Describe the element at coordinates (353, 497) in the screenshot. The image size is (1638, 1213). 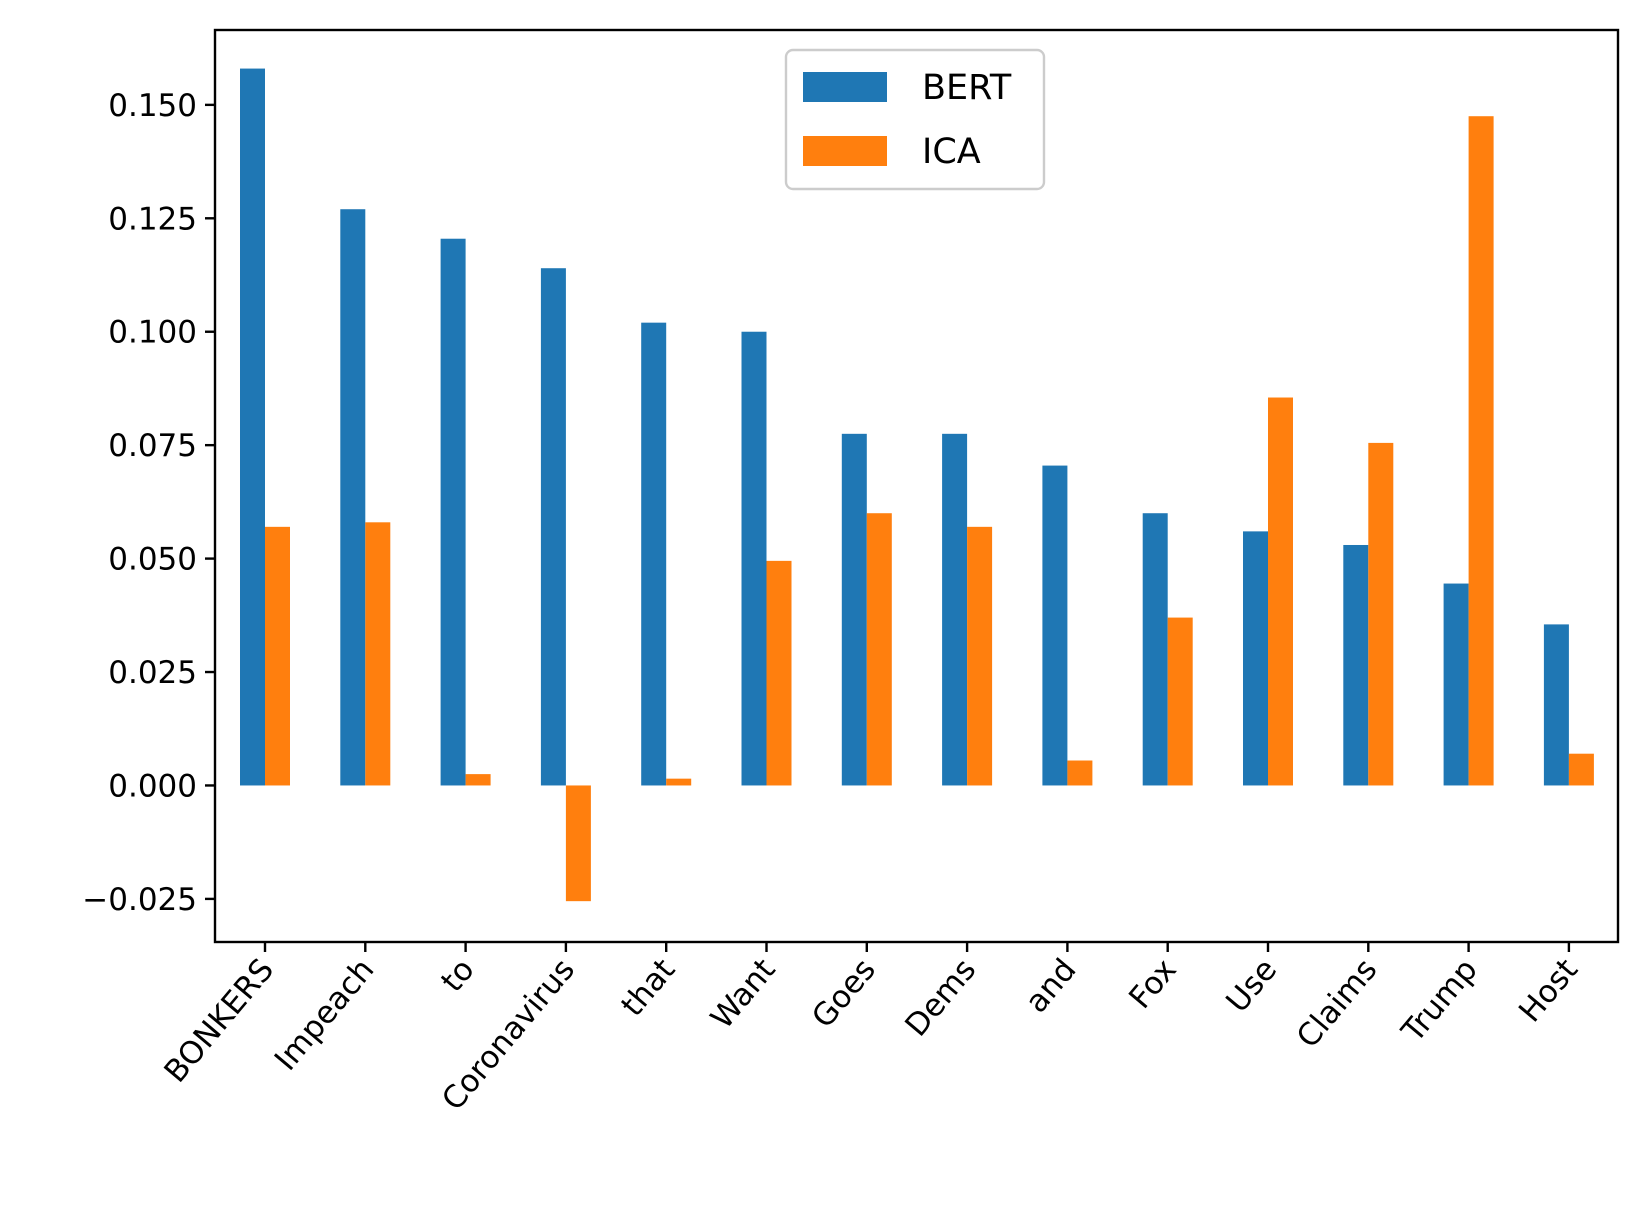
I see `bar-bert-impeach` at that location.